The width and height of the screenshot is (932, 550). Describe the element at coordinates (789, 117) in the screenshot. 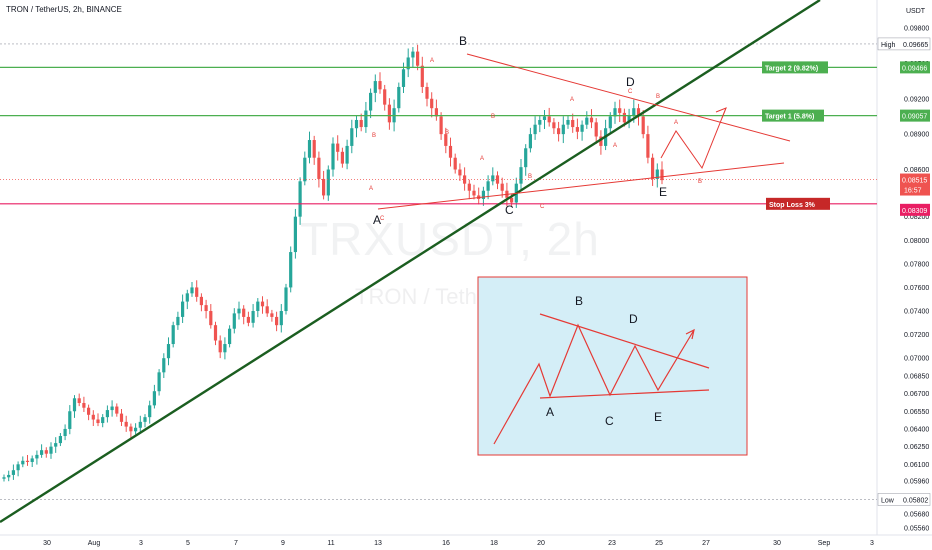

I see `target-1-tag: Target 1 (5.8%)` at that location.